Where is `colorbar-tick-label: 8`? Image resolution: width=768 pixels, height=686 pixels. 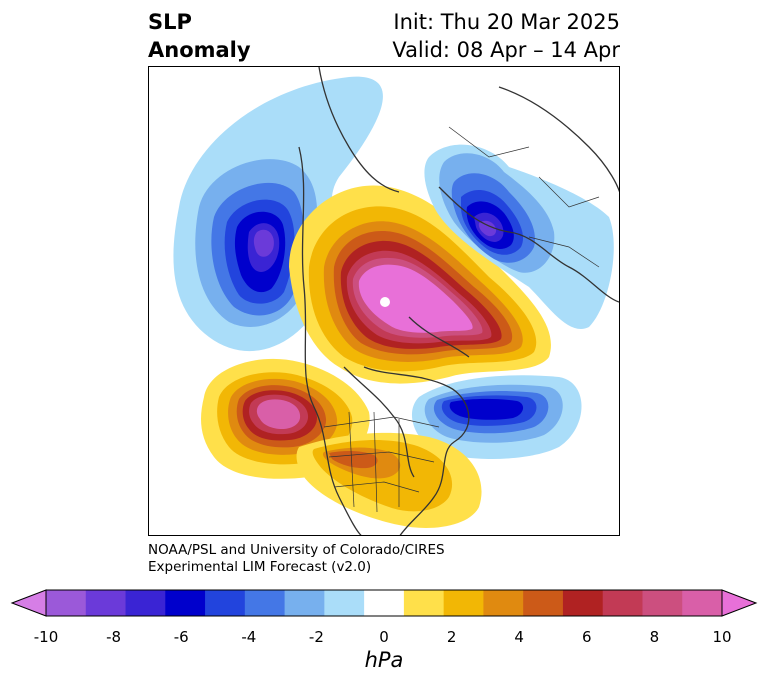 colorbar-tick-label: 8 is located at coordinates (654, 637).